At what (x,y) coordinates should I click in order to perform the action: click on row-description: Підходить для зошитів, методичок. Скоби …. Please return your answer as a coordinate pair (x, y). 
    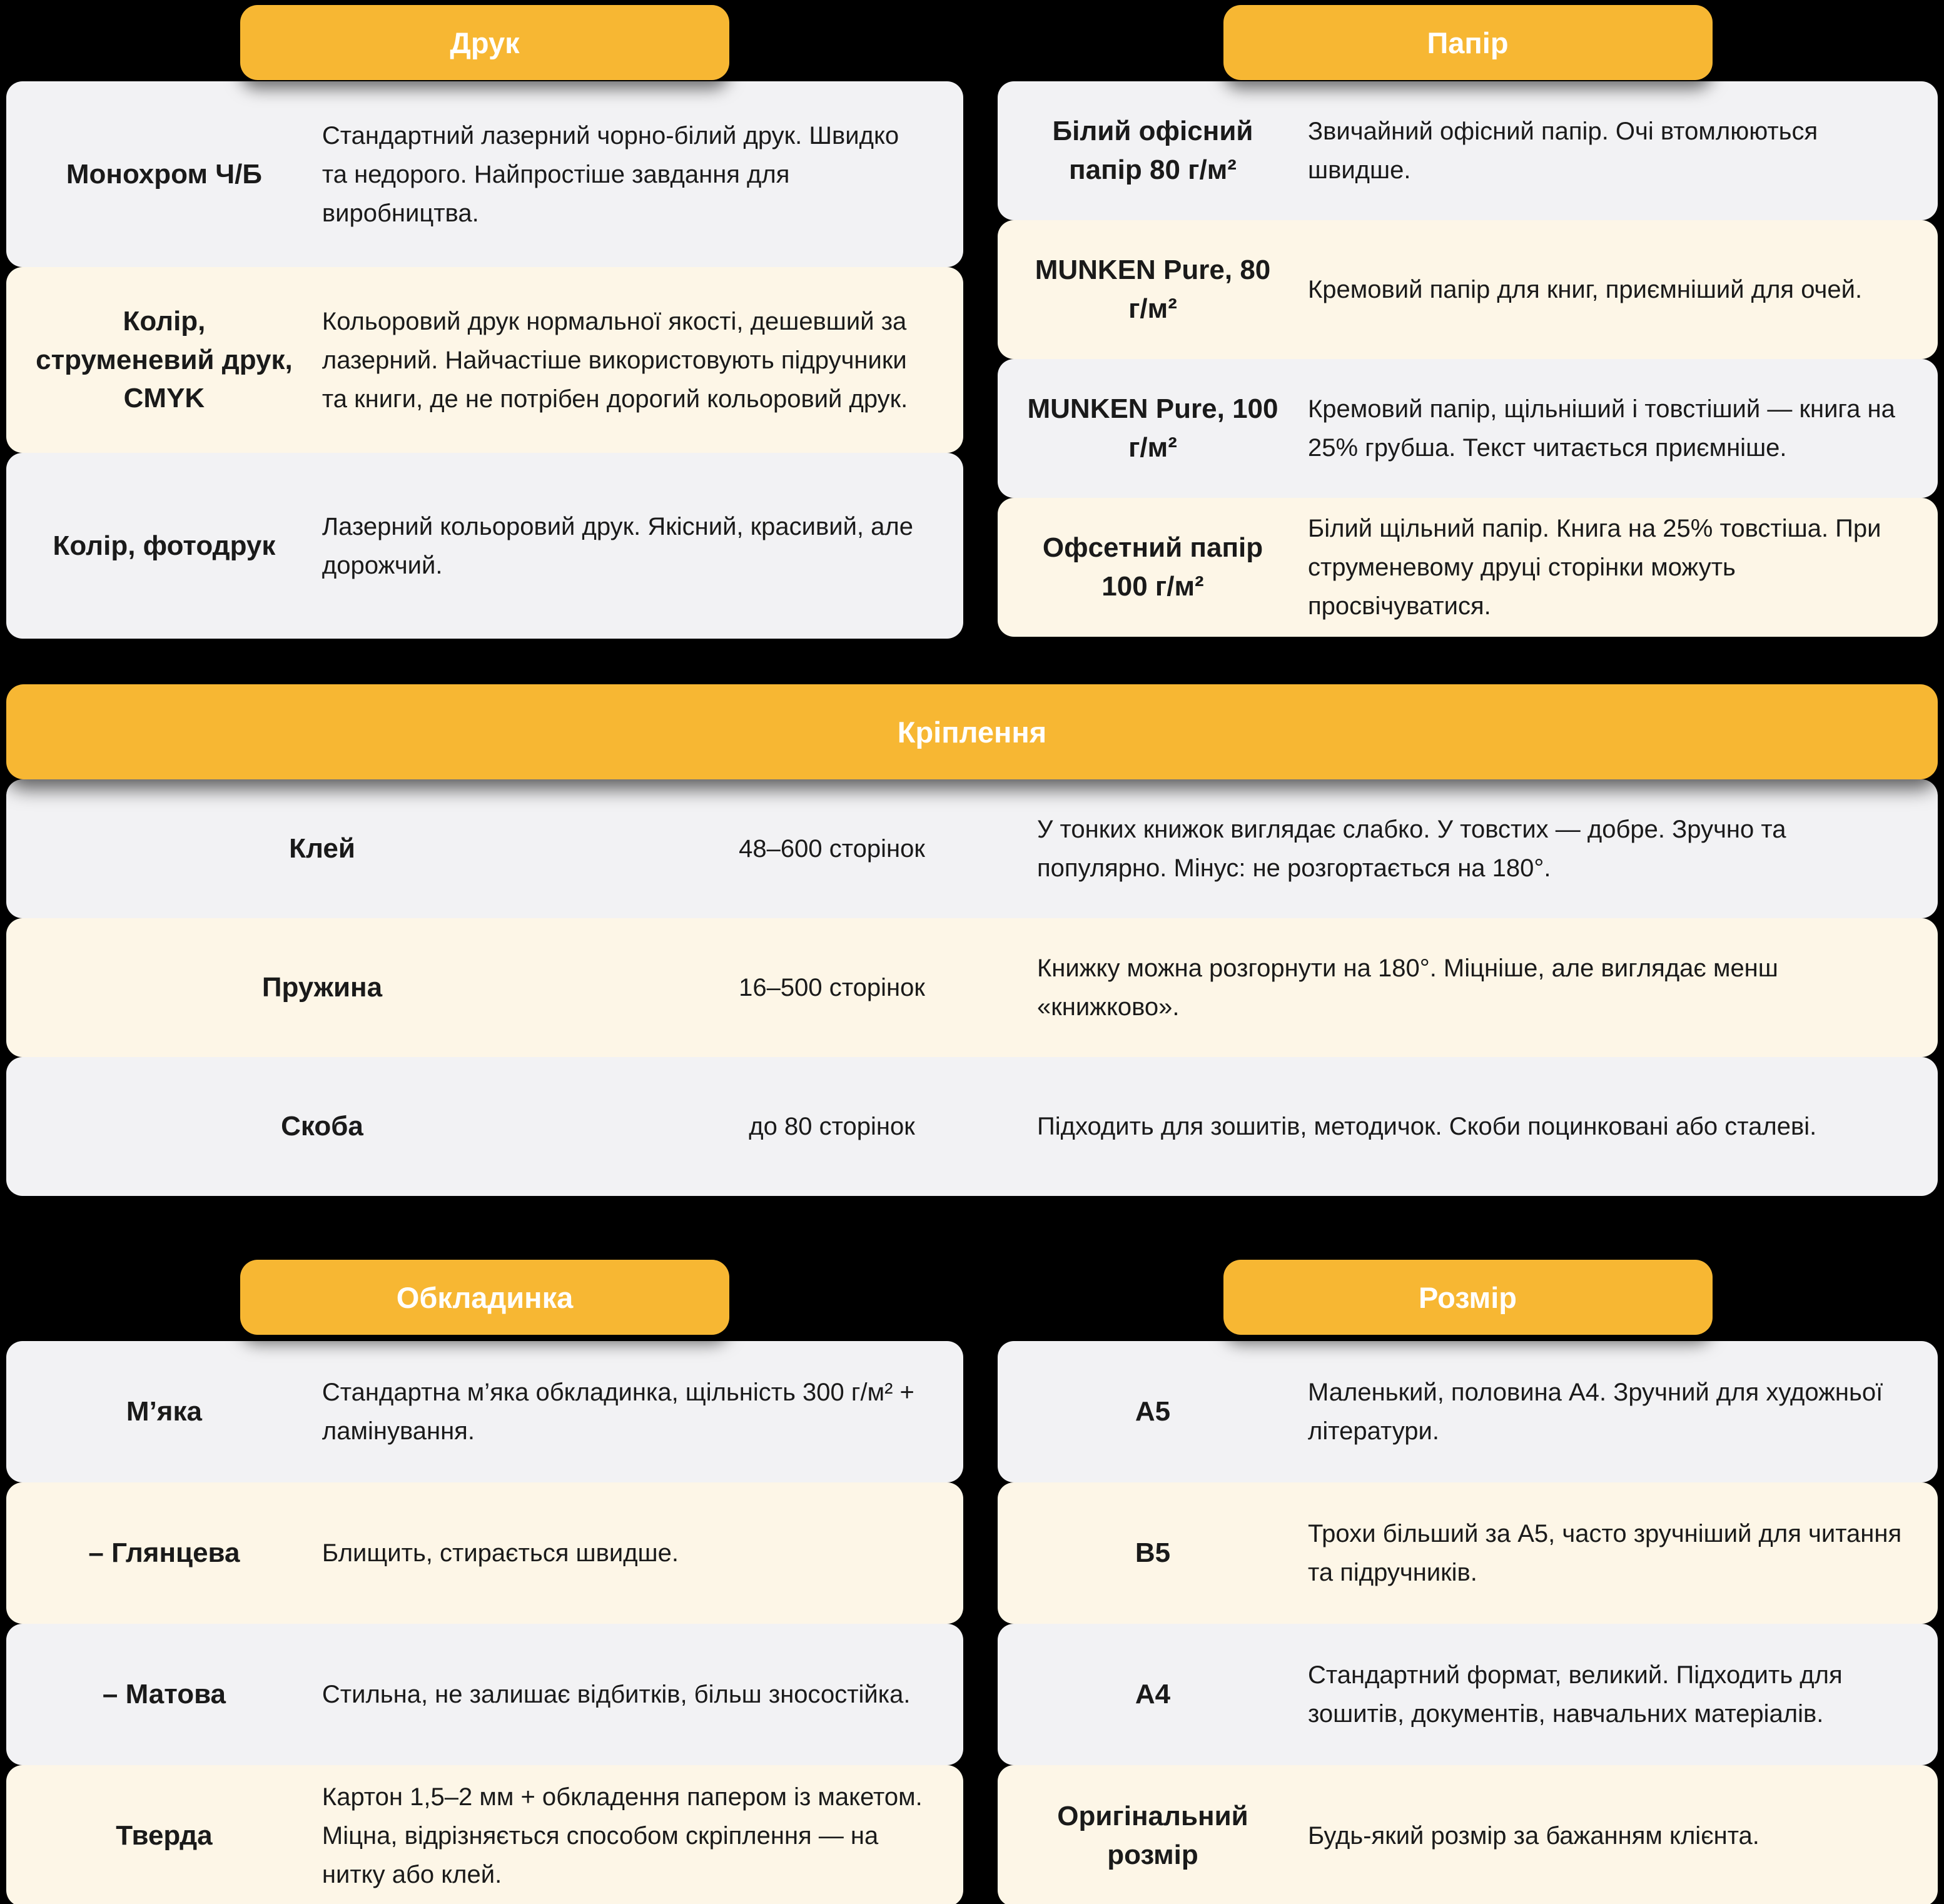
    Looking at the image, I should click on (1427, 1126).